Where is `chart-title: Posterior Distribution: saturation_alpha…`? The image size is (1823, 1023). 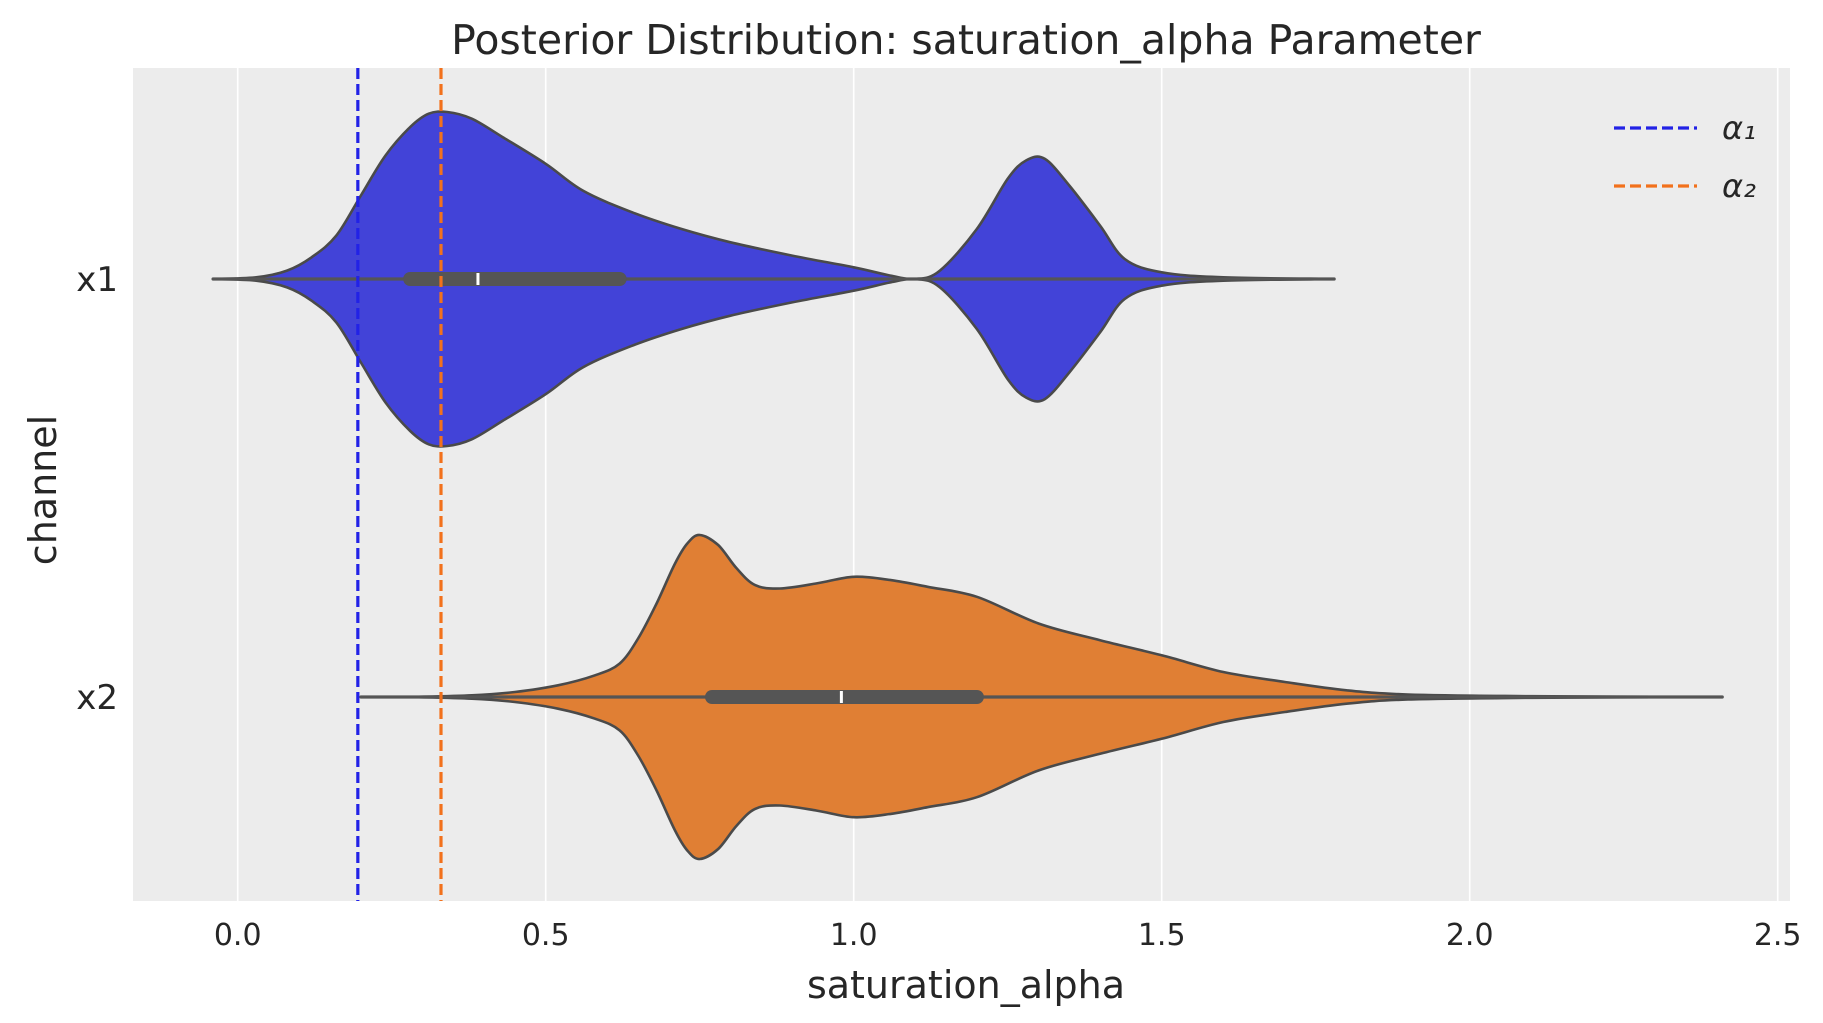
chart-title: Posterior Distribution: saturation_alpha… is located at coordinates (966, 40).